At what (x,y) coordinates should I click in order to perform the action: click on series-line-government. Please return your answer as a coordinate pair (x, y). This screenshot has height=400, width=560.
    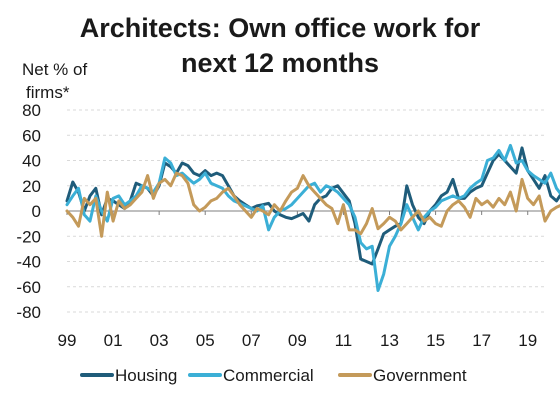
    Looking at the image, I should click on (312, 204).